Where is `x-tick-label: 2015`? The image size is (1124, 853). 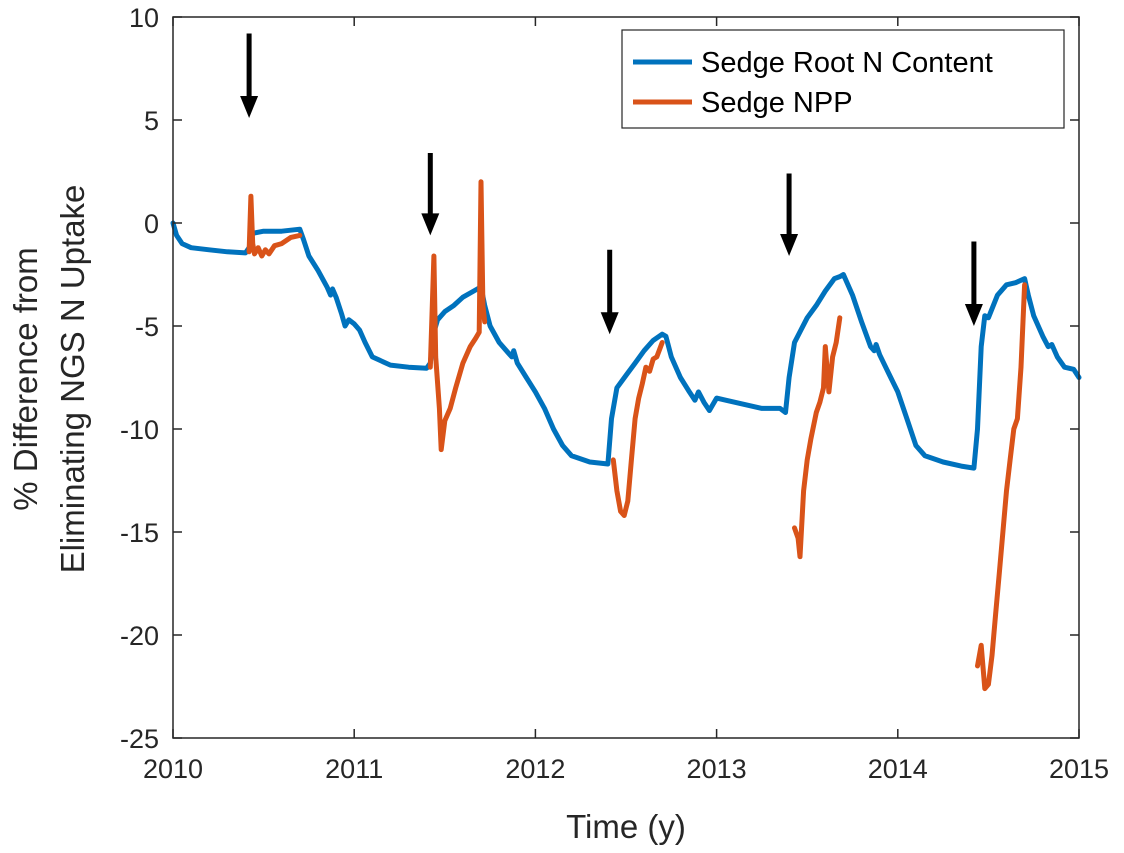
x-tick-label: 2015 is located at coordinates (1079, 769).